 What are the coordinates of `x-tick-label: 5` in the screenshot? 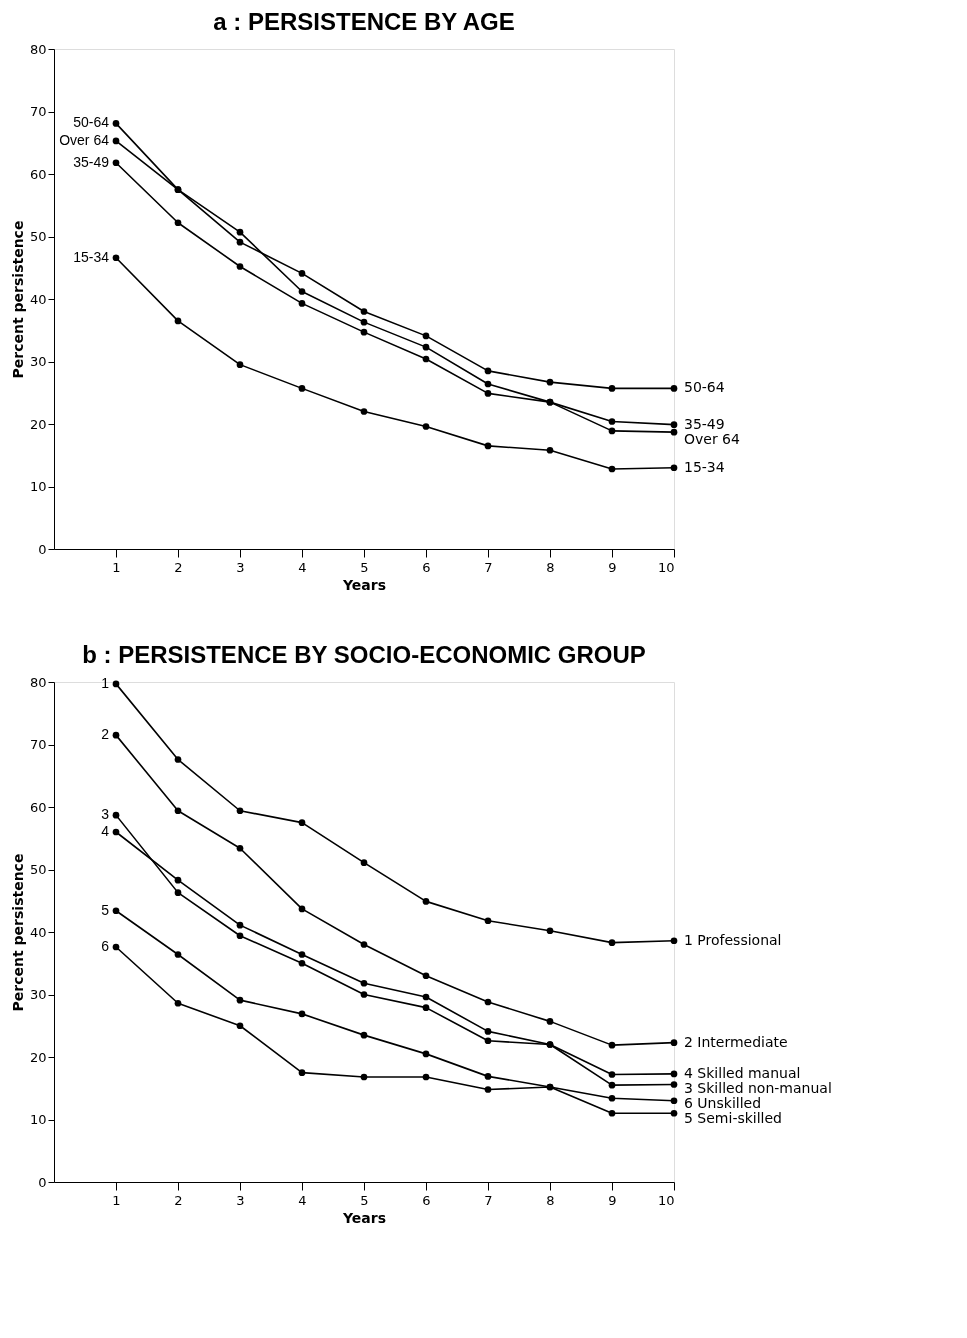 It's located at (364, 567).